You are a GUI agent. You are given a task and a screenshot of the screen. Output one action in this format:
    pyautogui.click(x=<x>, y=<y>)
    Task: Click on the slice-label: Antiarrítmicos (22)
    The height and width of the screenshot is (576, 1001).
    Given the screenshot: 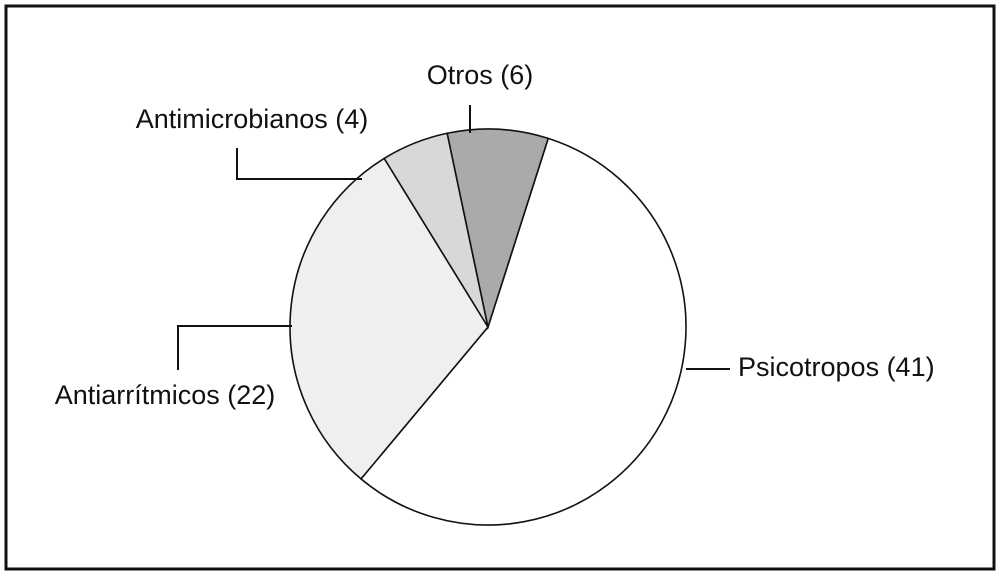 What is the action you would take?
    pyautogui.click(x=165, y=395)
    